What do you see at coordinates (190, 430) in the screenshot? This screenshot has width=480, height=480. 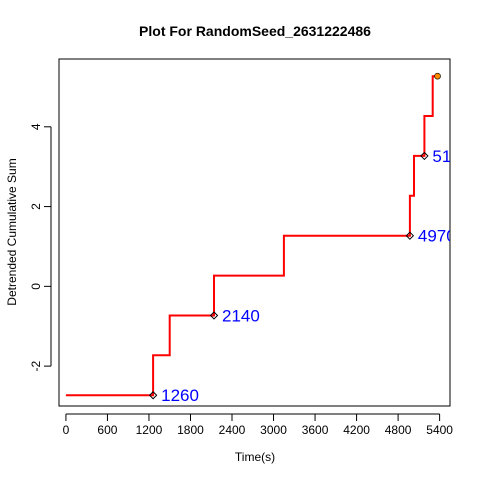 I see `x-tick-label: 1800` at bounding box center [190, 430].